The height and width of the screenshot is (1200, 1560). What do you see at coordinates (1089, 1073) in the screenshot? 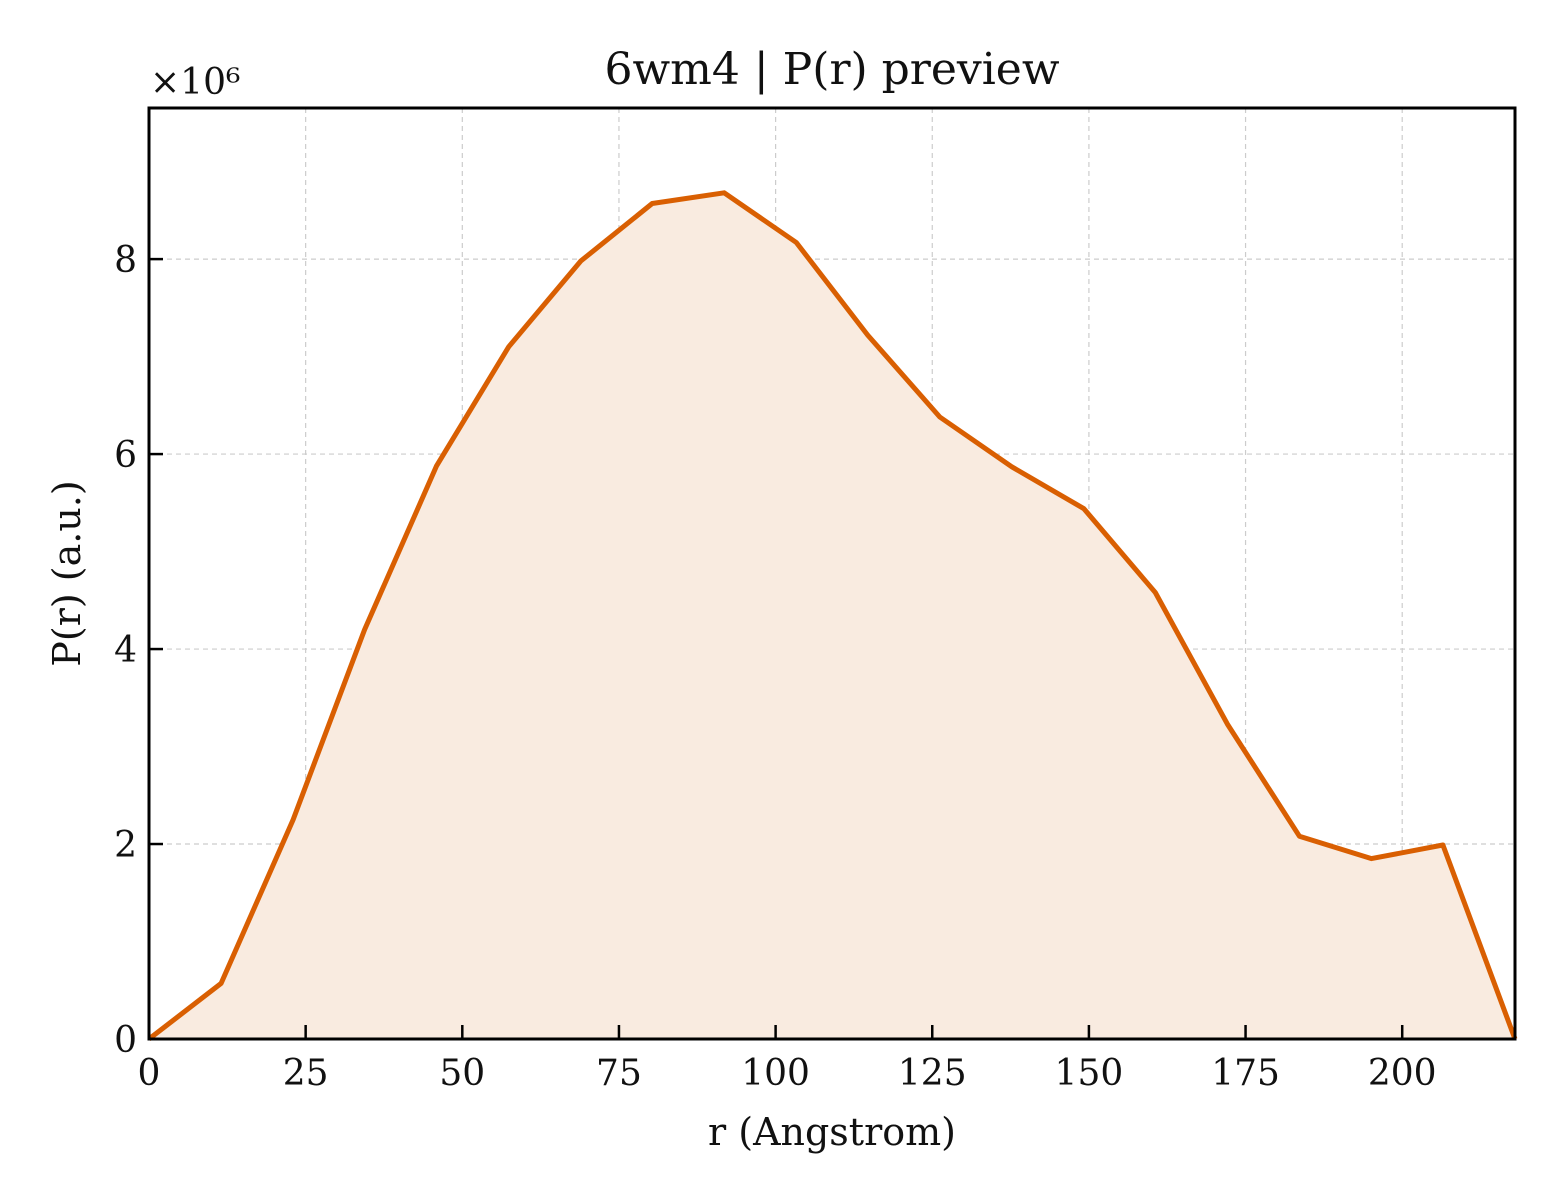
I see `x-tick-label: 150` at bounding box center [1089, 1073].